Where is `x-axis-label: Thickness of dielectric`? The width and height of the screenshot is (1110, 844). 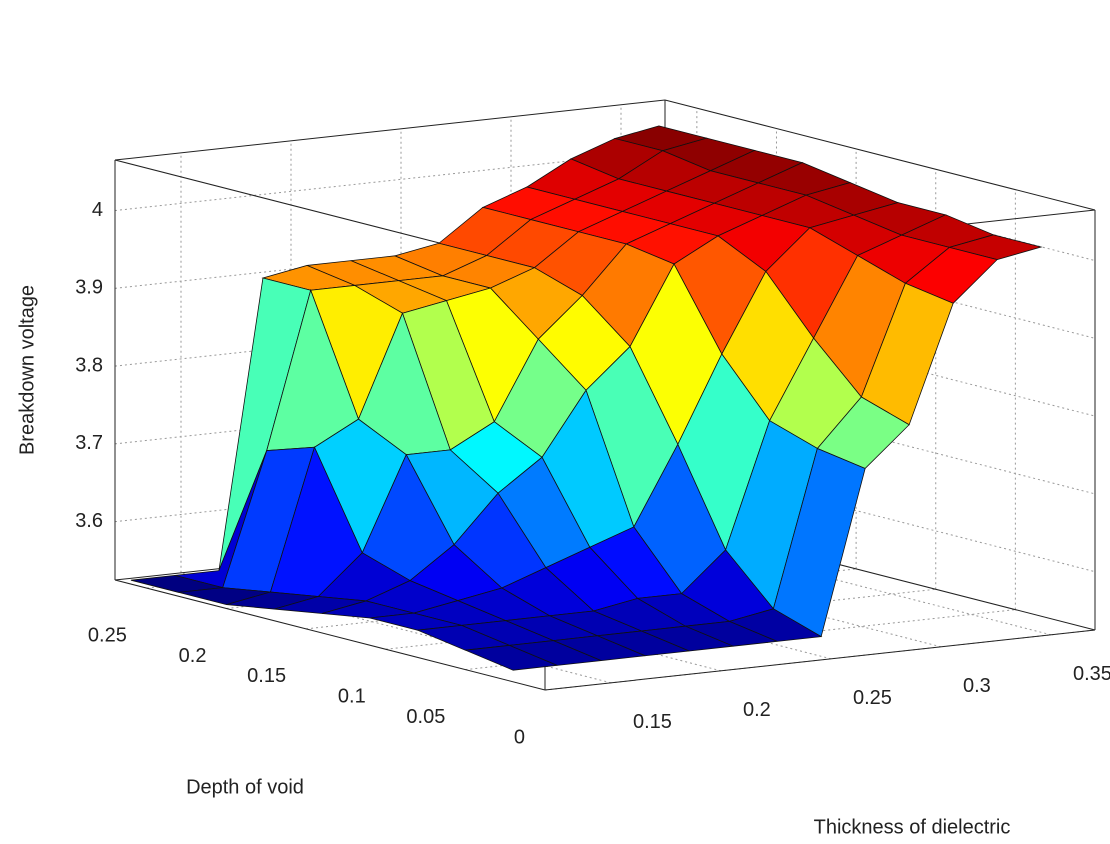
x-axis-label: Thickness of dielectric is located at coordinates (912, 827).